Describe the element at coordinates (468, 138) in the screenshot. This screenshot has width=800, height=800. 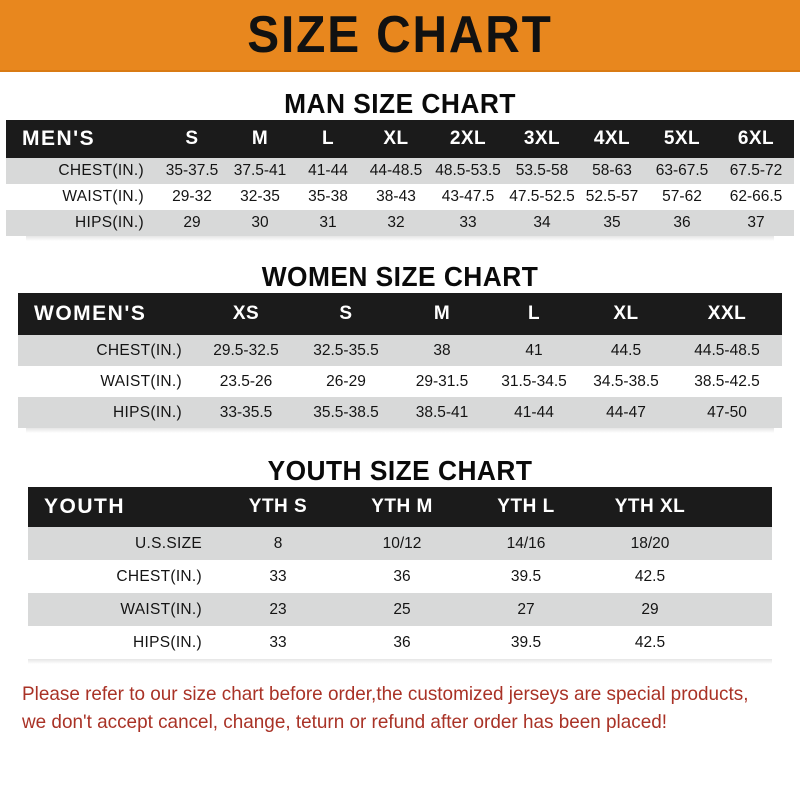
I see `man-size-col-4: 2XL` at that location.